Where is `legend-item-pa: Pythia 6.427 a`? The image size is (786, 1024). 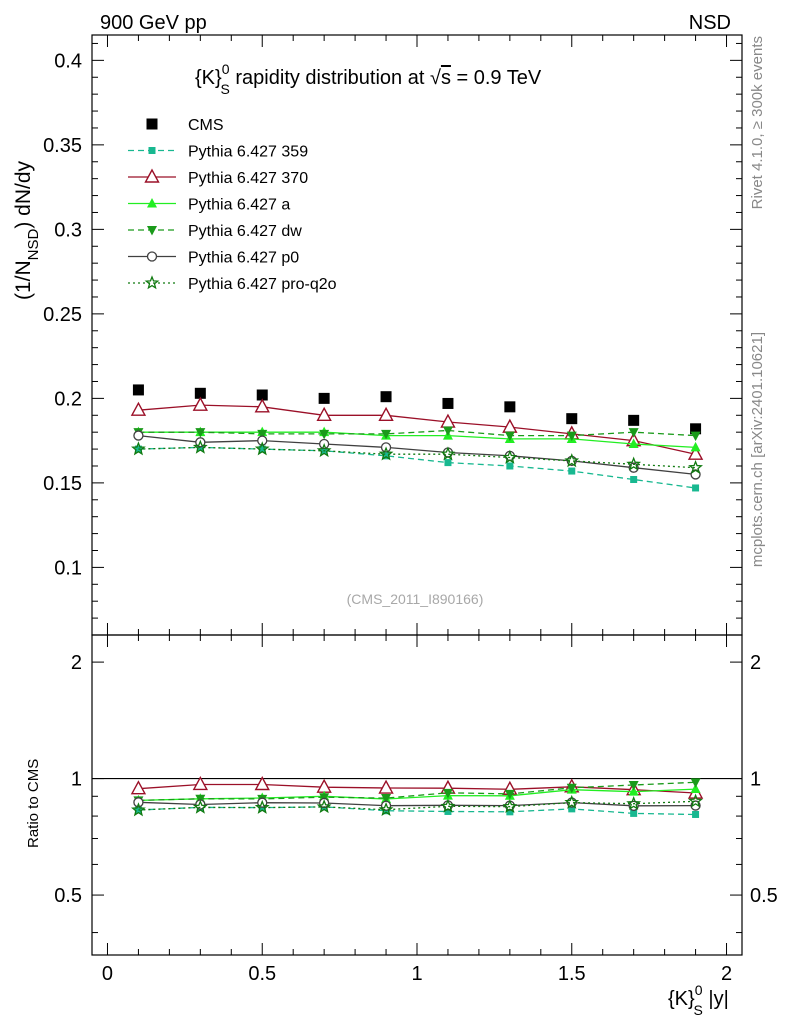 legend-item-pa: Pythia 6.427 a is located at coordinates (209, 205).